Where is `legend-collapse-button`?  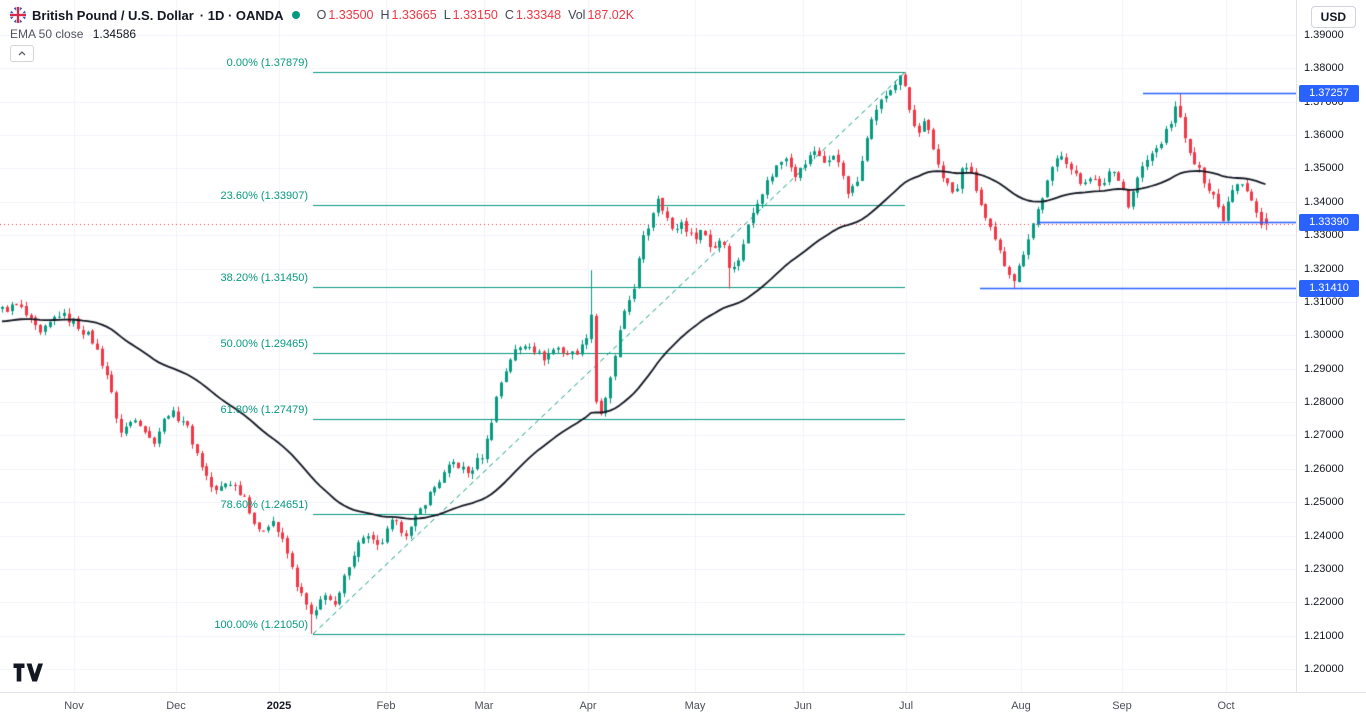 legend-collapse-button is located at coordinates (22, 53).